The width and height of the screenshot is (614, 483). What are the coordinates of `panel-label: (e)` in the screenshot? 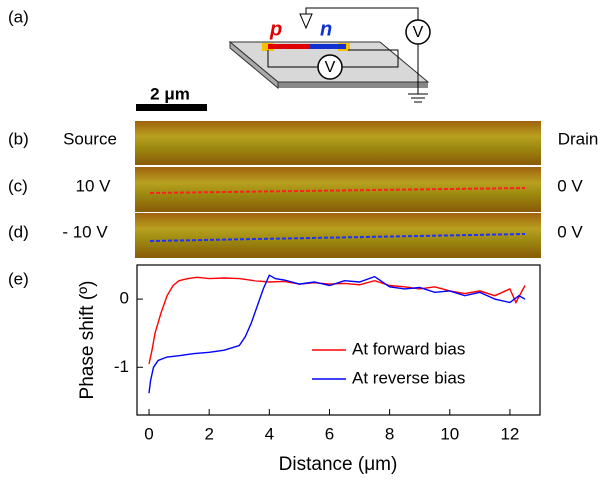 It's located at (18, 278).